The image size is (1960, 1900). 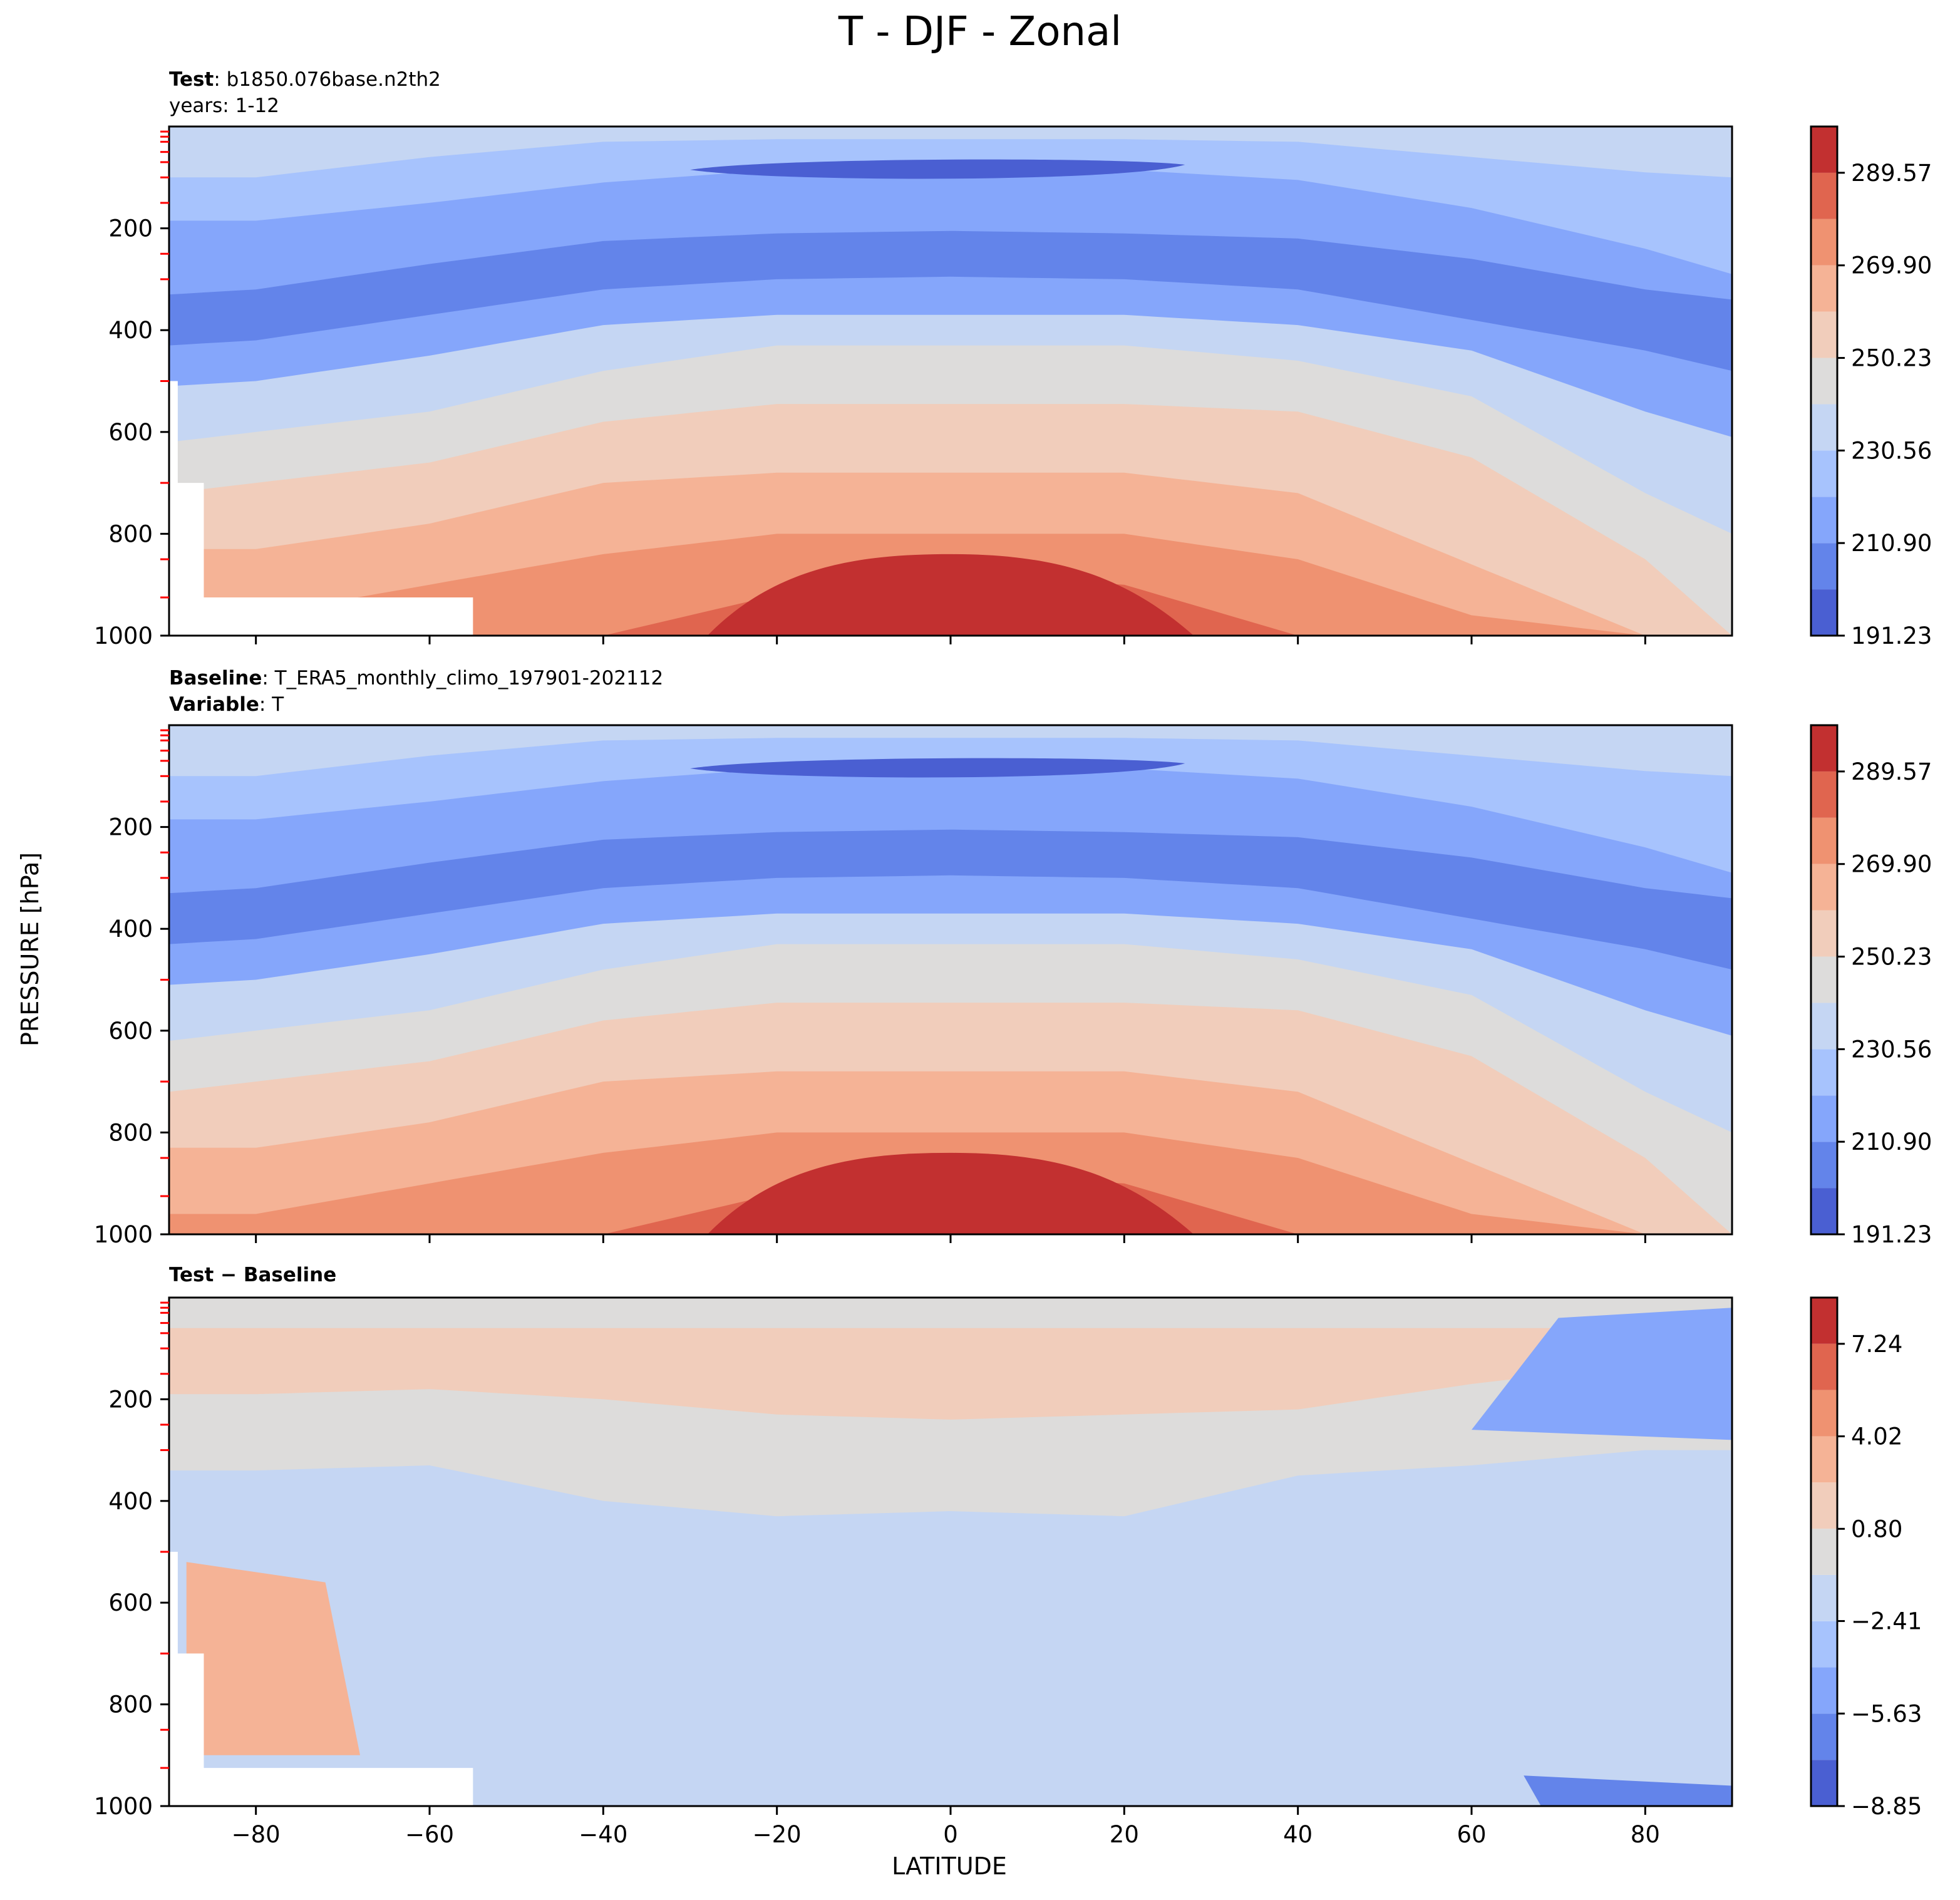 What do you see at coordinates (30, 949) in the screenshot?
I see `y-axis-title: PRESSURE [hPa]` at bounding box center [30, 949].